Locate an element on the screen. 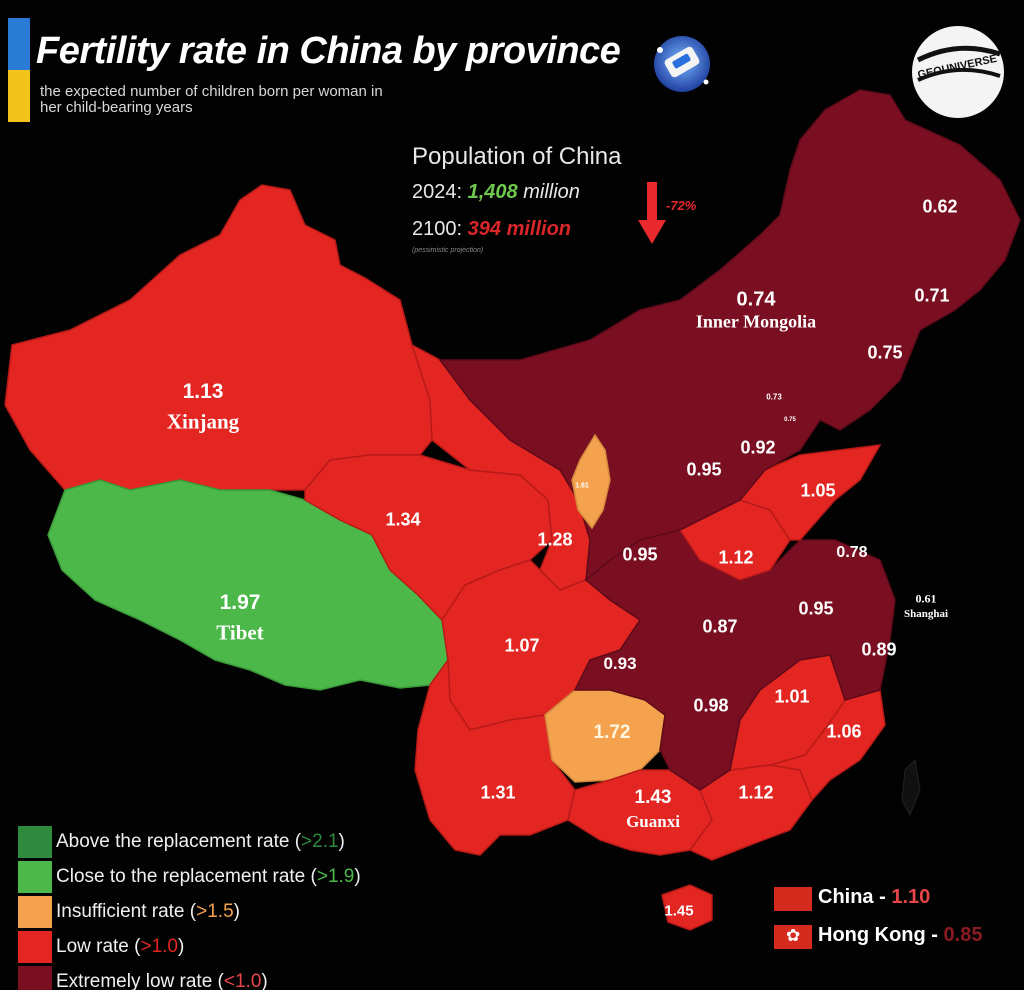  population-title: Population of China is located at coordinates (517, 156).